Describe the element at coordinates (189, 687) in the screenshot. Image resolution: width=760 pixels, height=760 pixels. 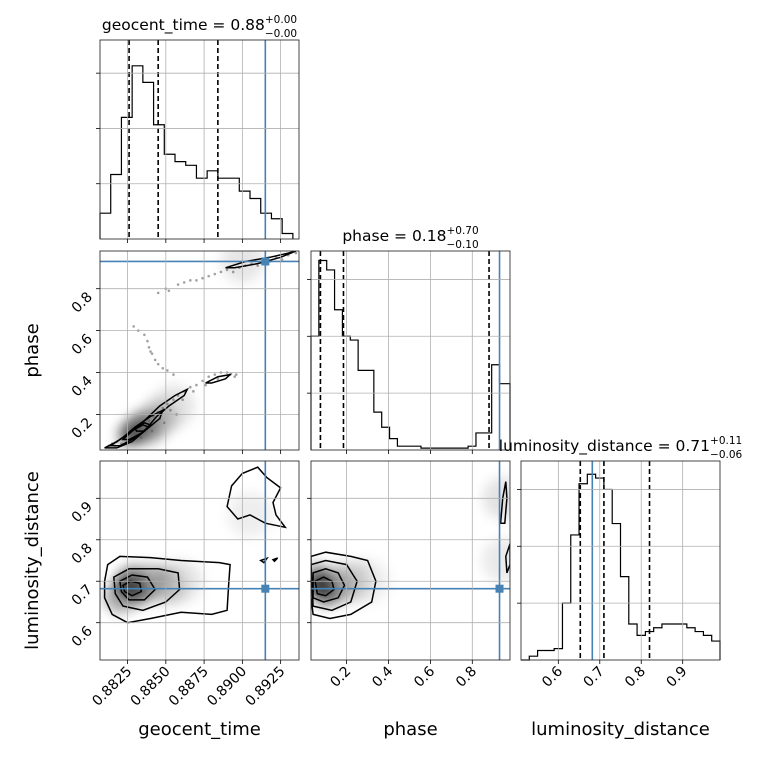
I see `tick-label-geocent-time-x: 0.8875` at that location.